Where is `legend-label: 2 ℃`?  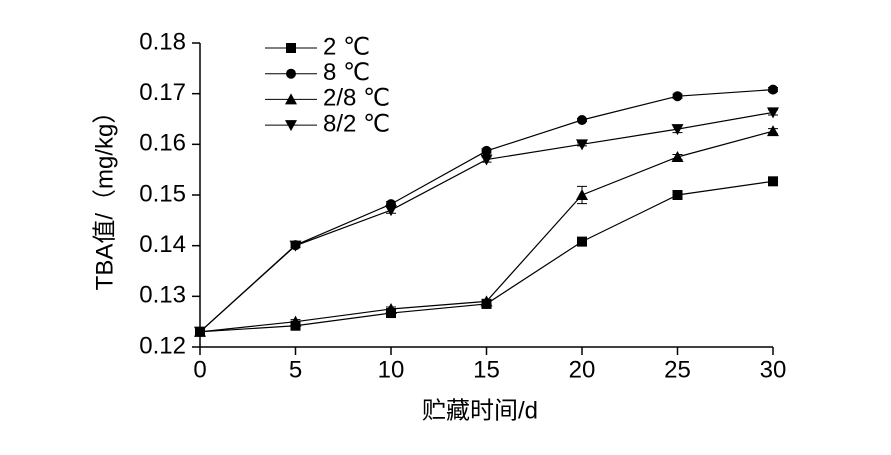
legend-label: 2 ℃ is located at coordinates (346, 46).